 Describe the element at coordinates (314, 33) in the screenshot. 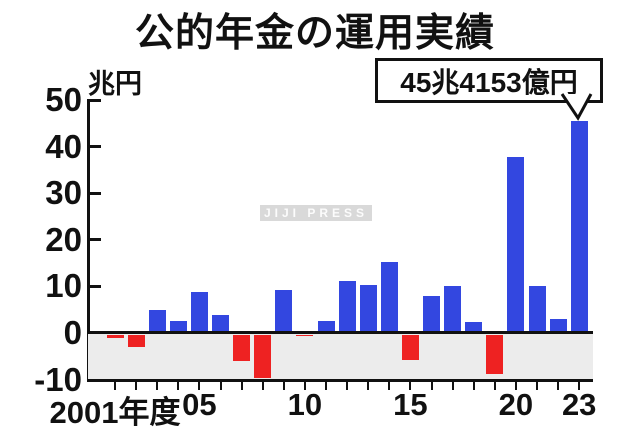

I see `chart-title: 公的年金の運用実績` at that location.